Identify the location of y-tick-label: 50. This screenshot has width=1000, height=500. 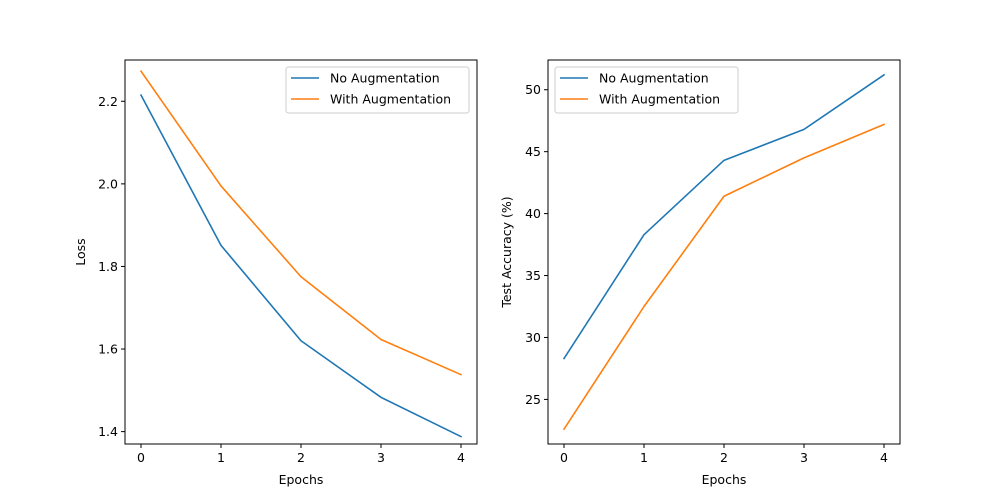
(533, 89).